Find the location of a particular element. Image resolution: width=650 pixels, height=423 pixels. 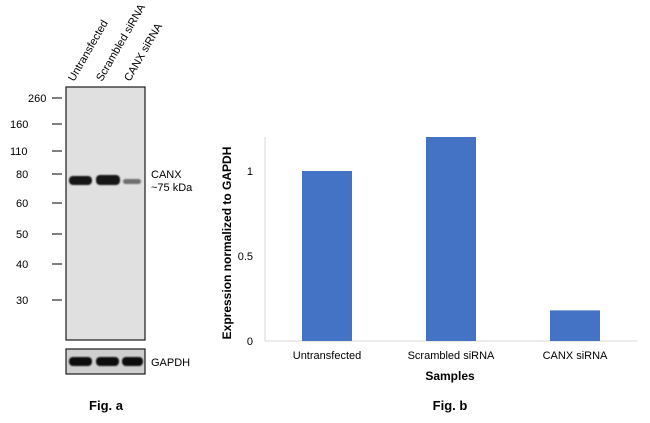

y-tick-label: 1 is located at coordinates (250, 172).